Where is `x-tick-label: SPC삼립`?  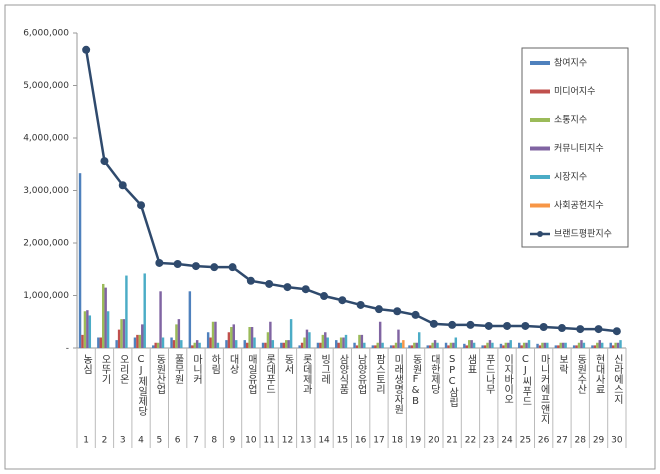
x-tick-label: SPC삼립 is located at coordinates (453, 380).